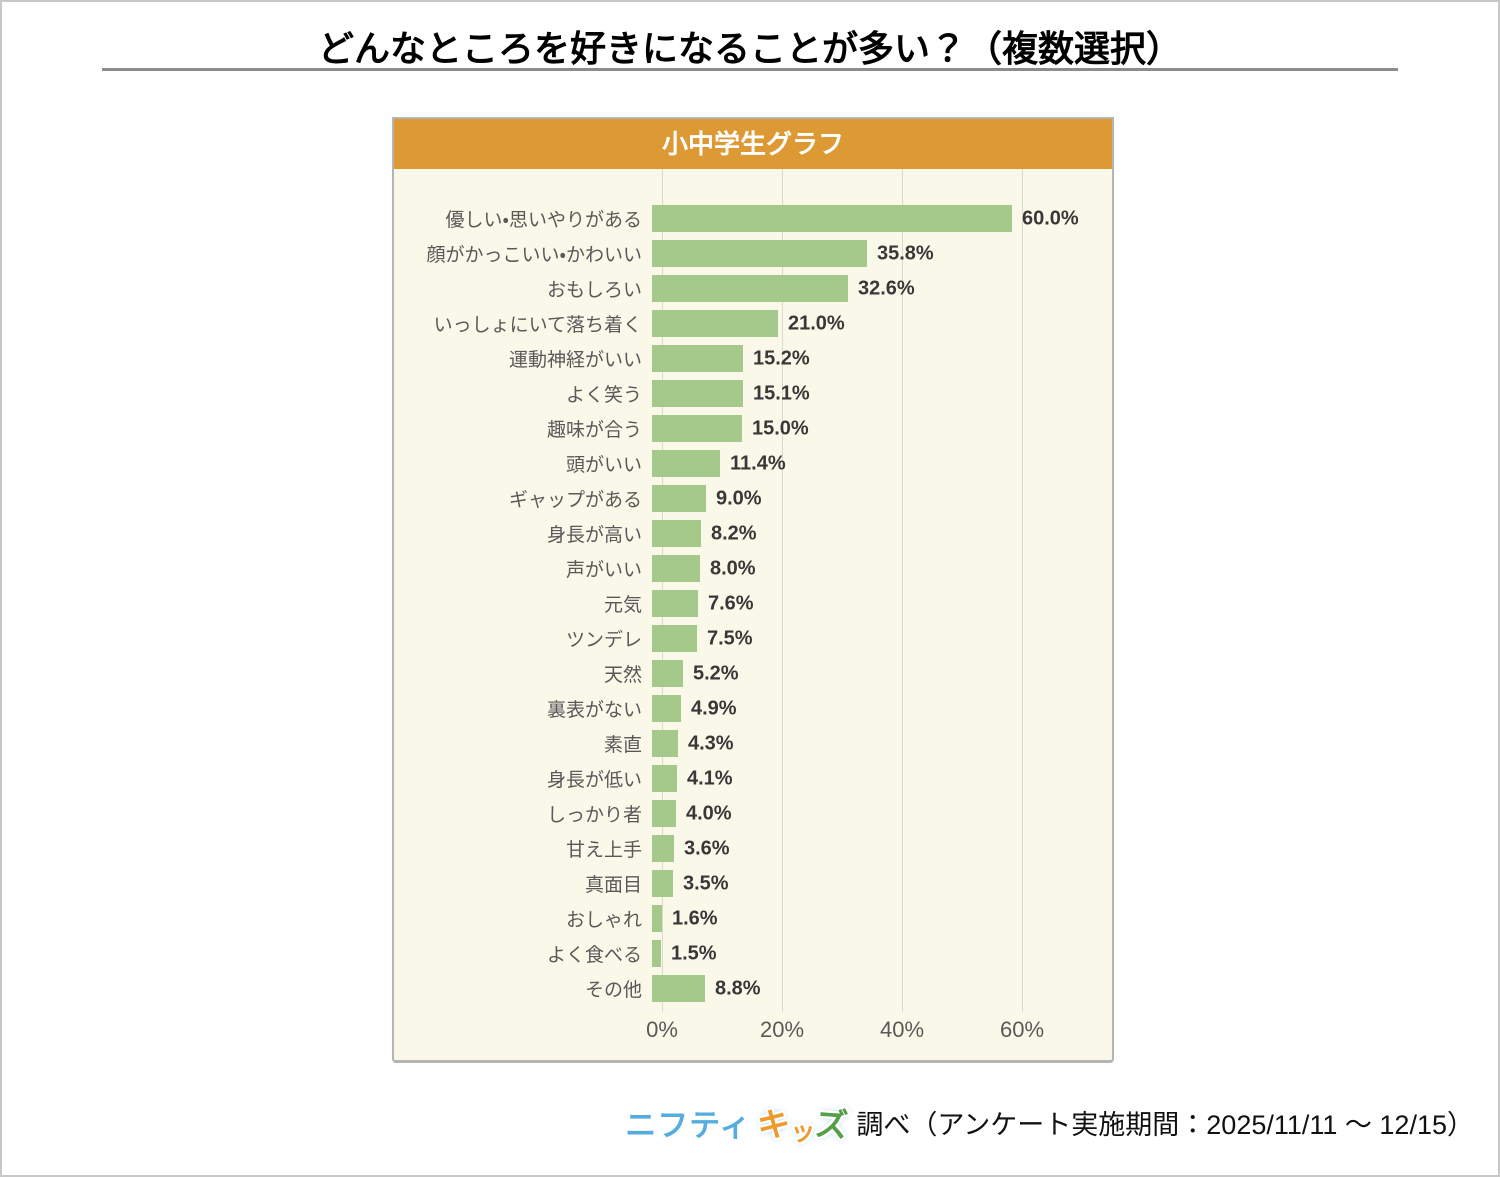  I want to click on bar-track: 35.8%, so click(872, 253).